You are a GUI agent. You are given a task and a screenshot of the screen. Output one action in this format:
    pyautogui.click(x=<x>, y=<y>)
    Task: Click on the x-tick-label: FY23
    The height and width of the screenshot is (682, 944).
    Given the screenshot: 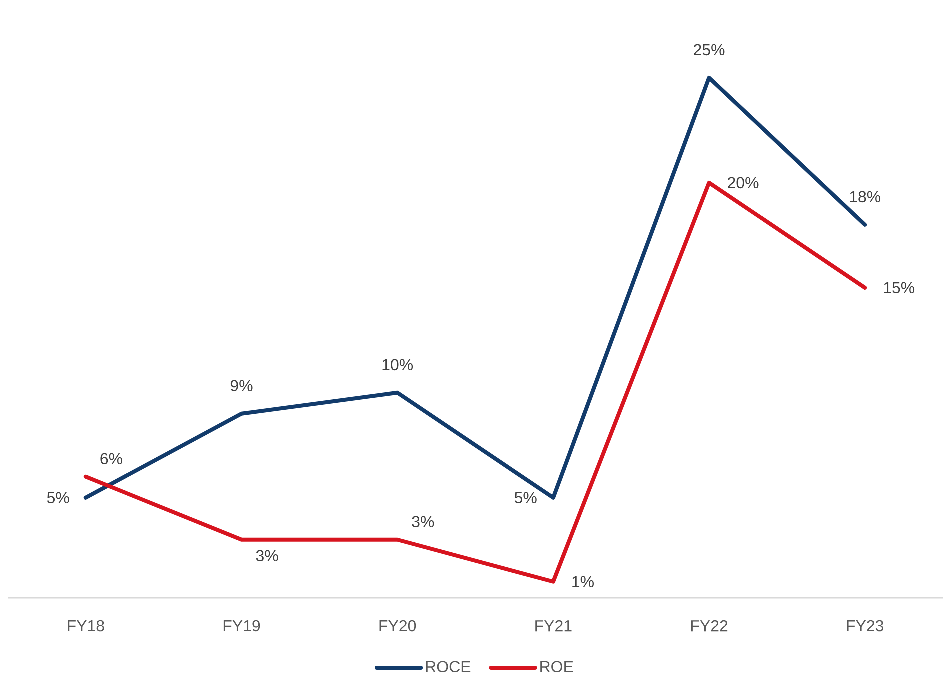 What is the action you would take?
    pyautogui.click(x=865, y=626)
    